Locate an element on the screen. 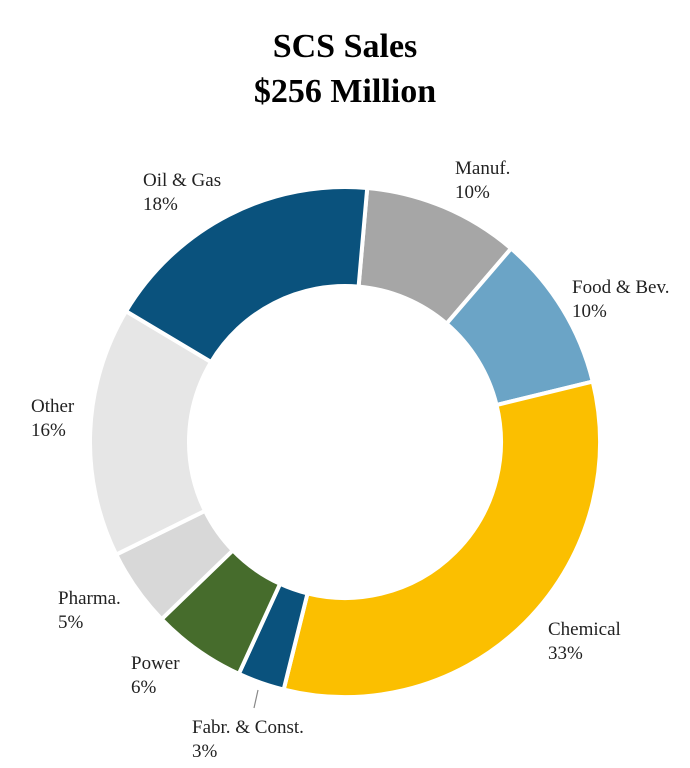  label-other-value: 16% is located at coordinates (48, 430).